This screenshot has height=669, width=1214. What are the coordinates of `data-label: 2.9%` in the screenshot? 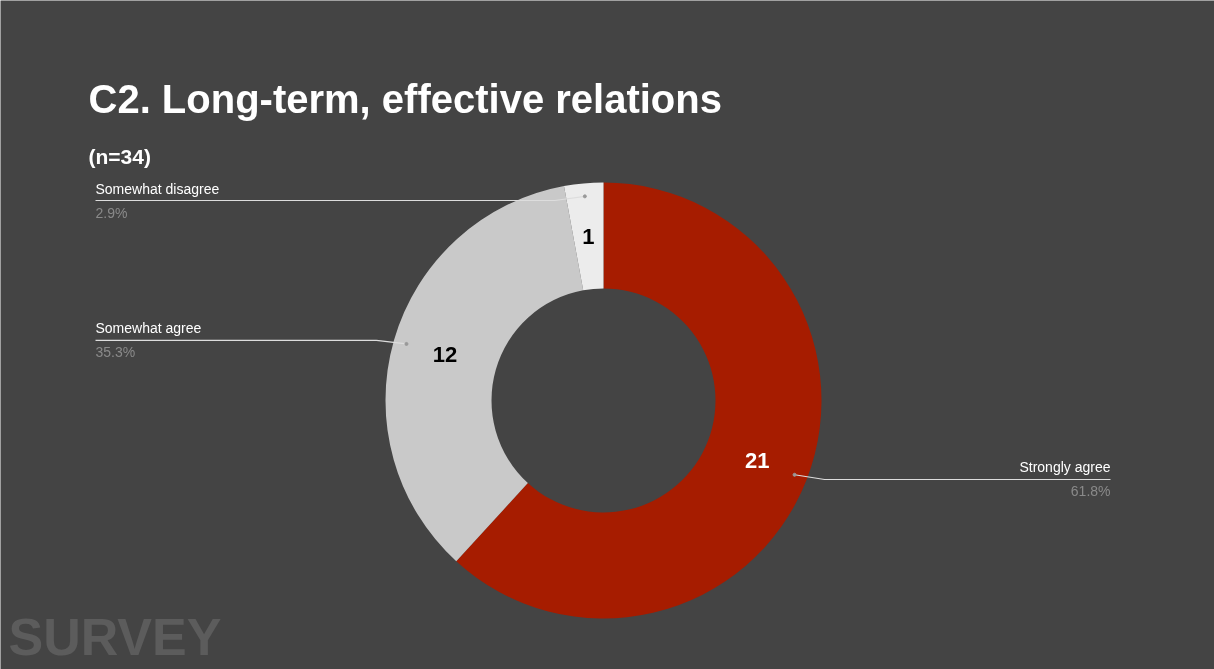 It's located at (111, 212).